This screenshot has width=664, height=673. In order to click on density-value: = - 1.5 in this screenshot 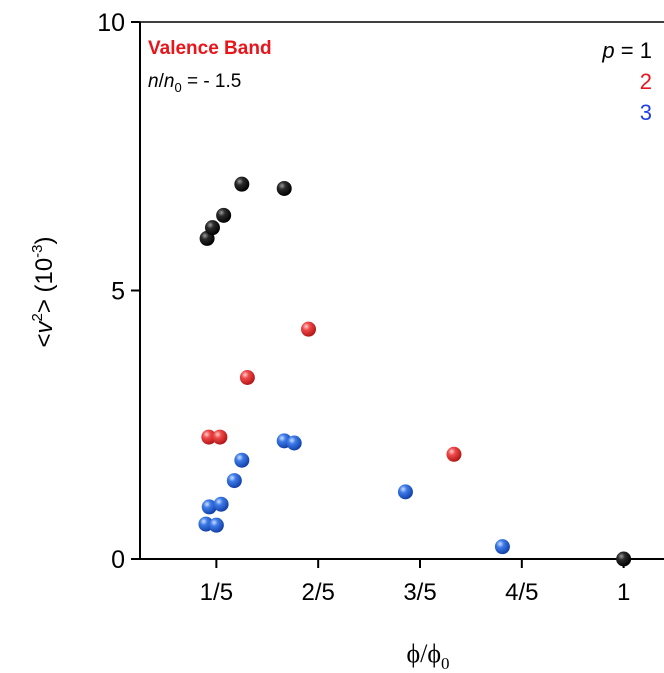, I will do `click(212, 81)`.